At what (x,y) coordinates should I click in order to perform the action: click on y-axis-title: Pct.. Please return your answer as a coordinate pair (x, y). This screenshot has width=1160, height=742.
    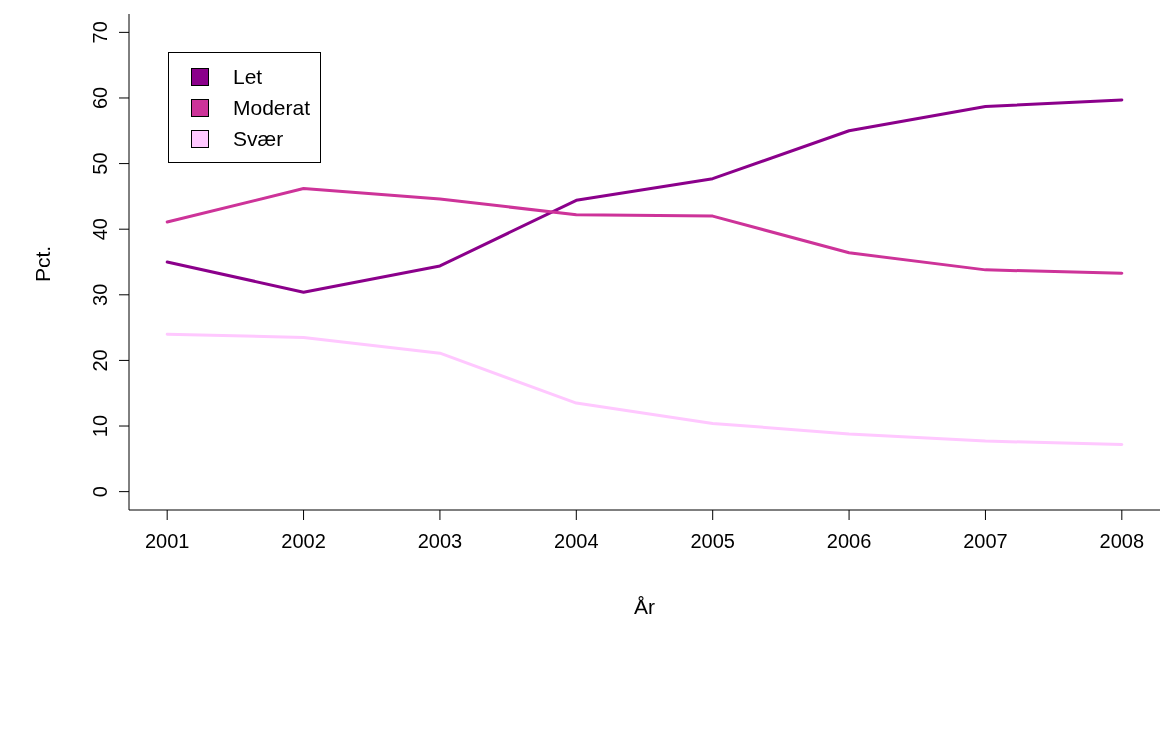
    Looking at the image, I should click on (43, 263).